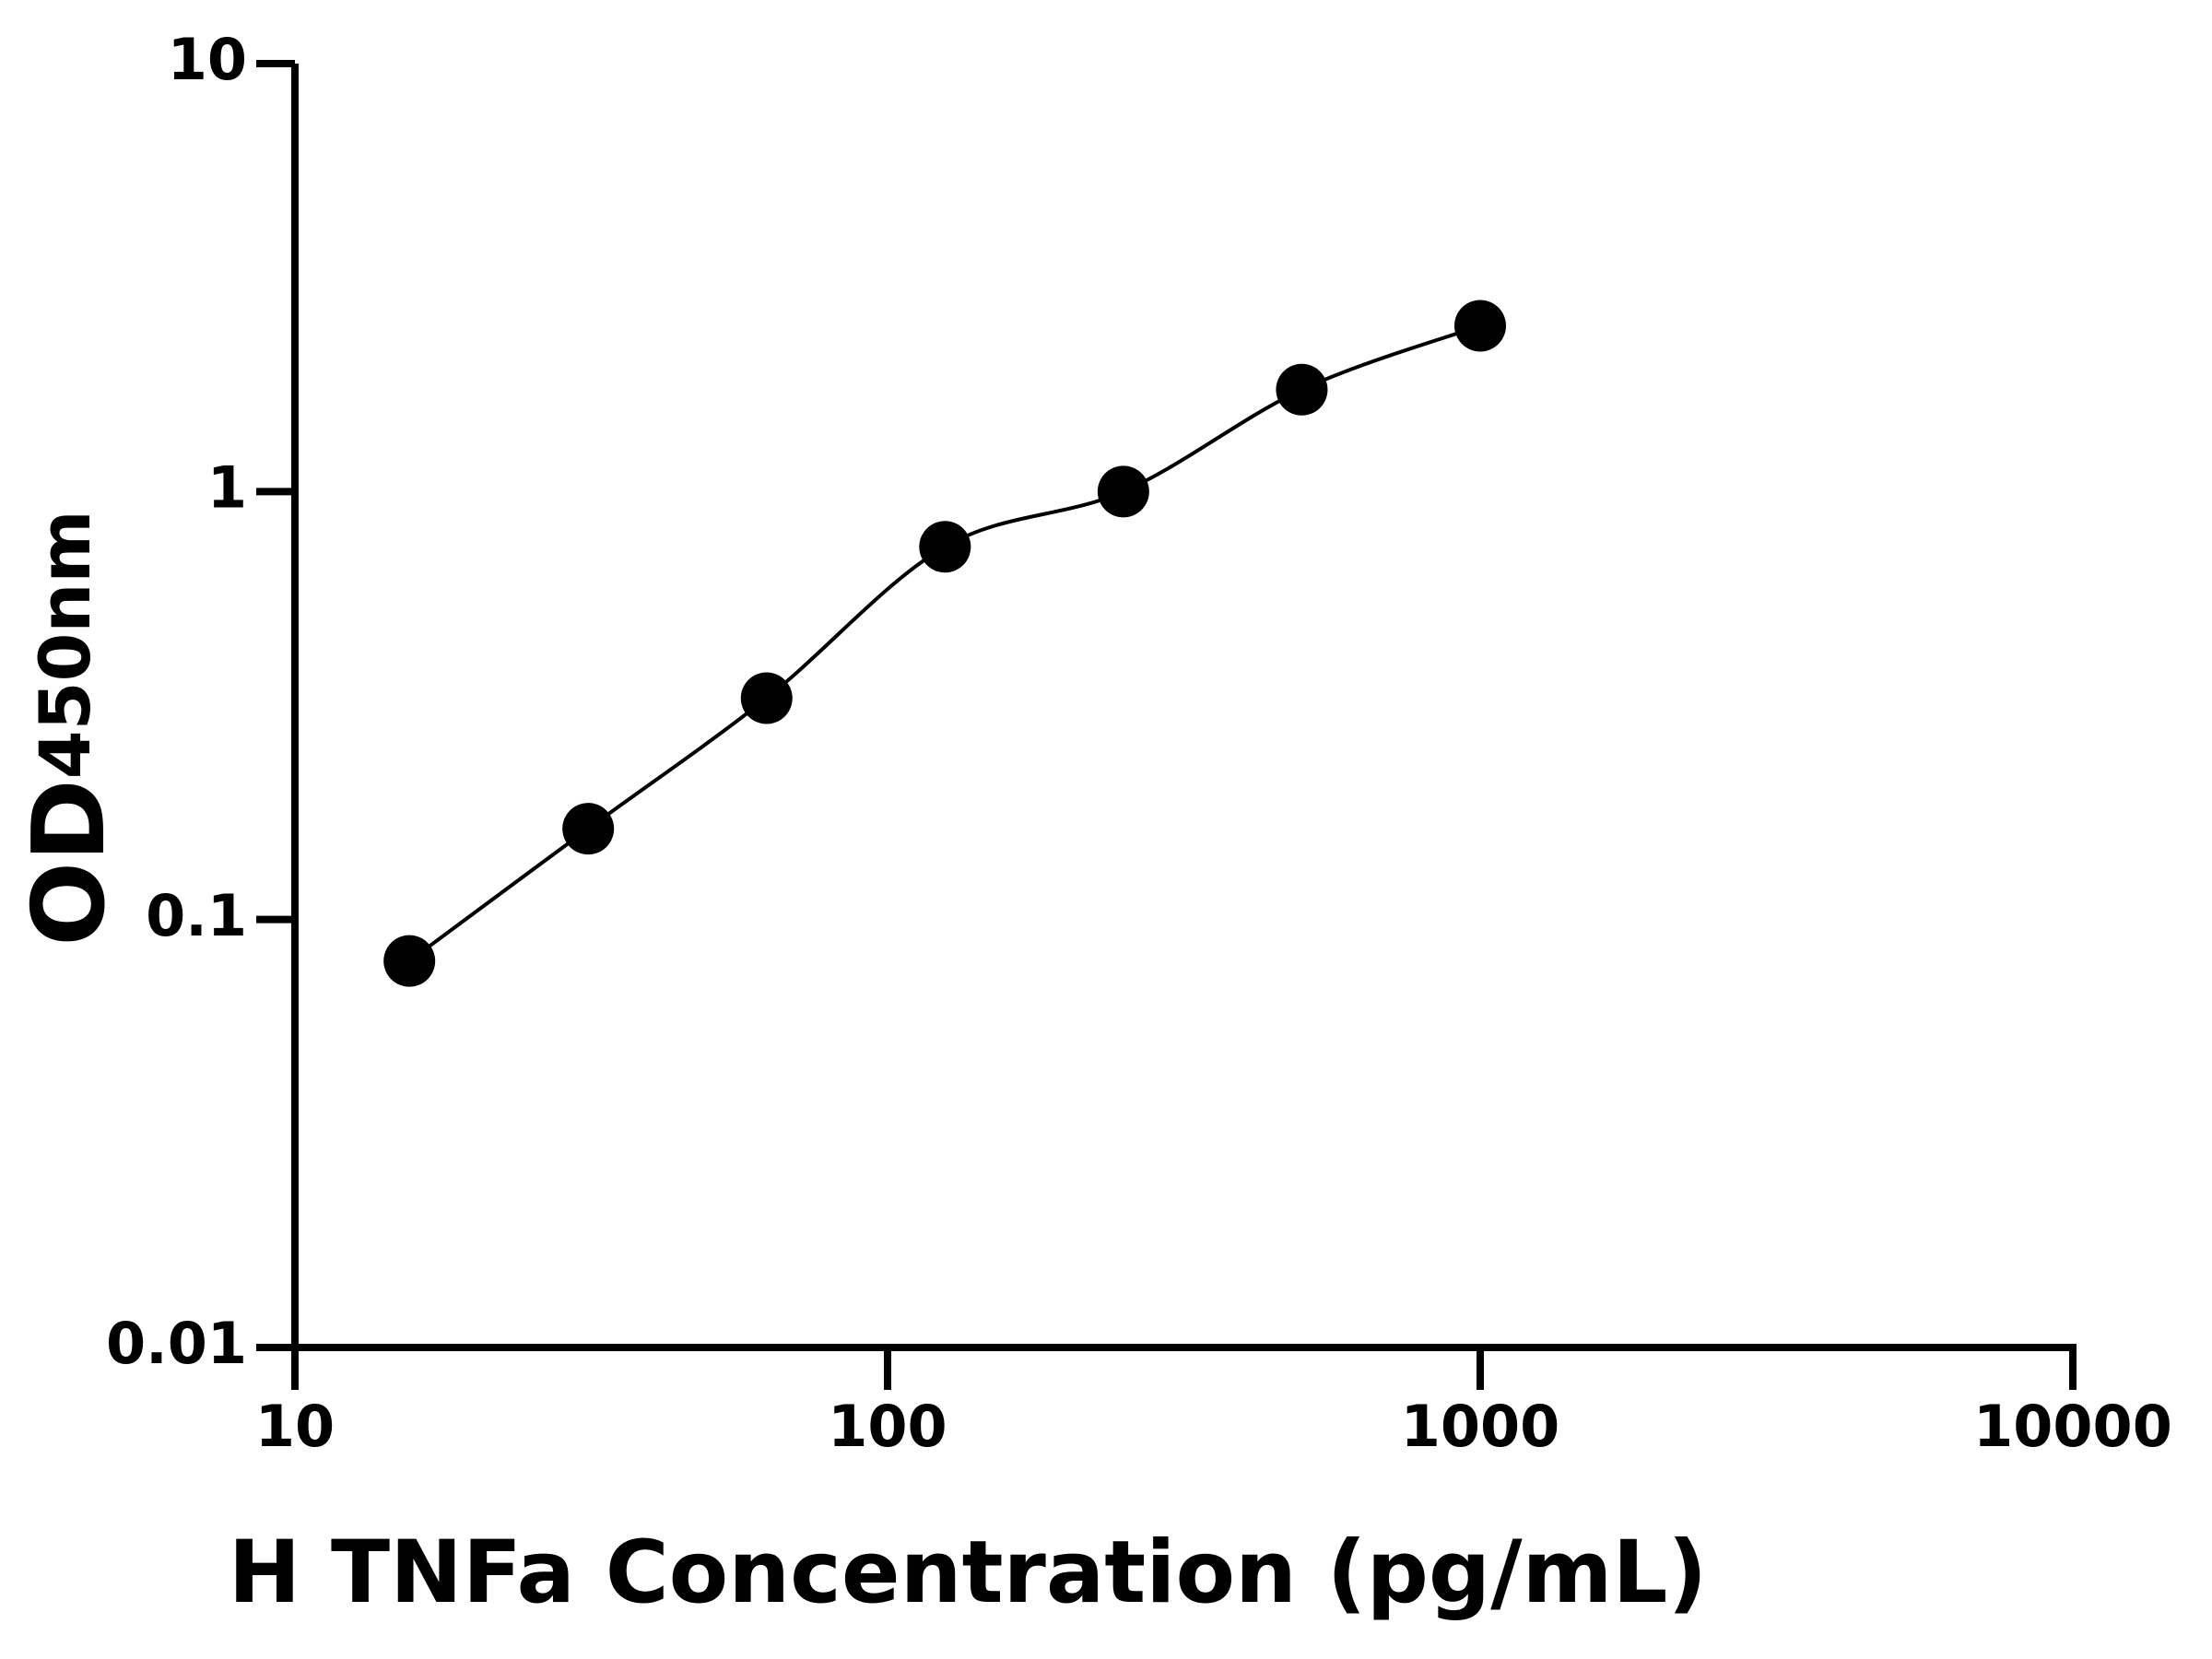  I want to click on y-axis-title: OD450nm, so click(69, 728).